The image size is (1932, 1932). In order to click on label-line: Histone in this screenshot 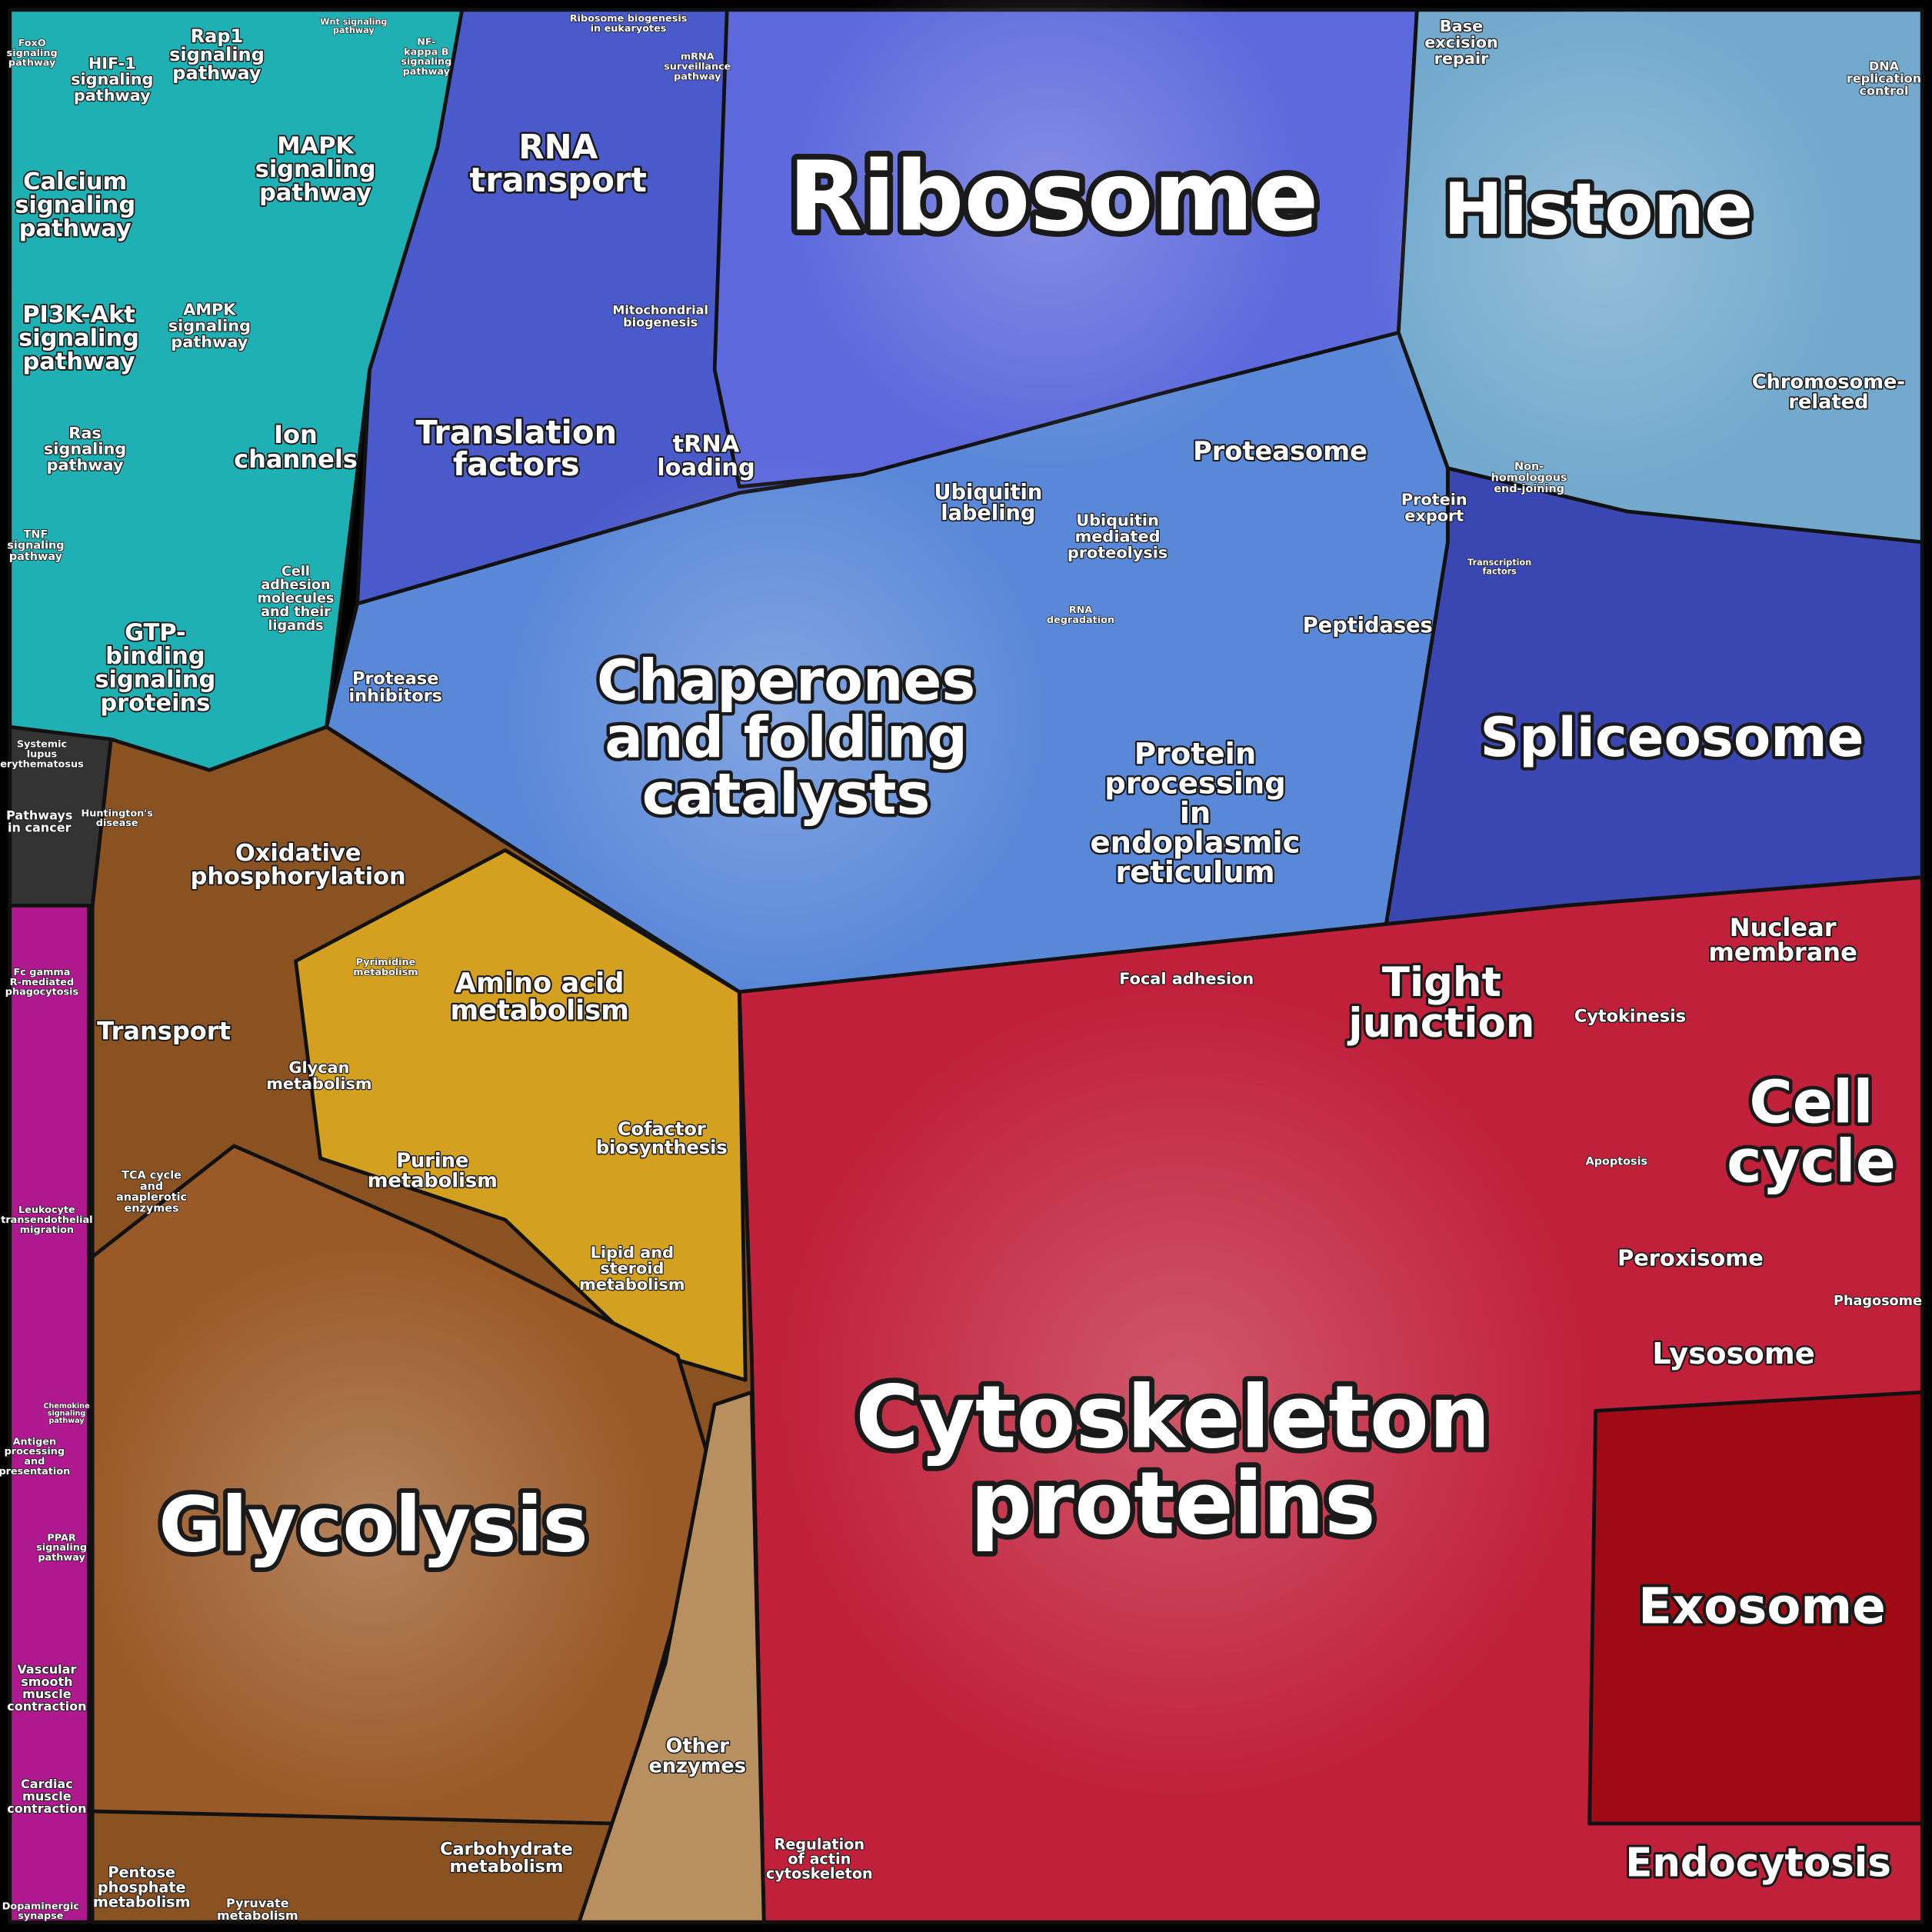, I will do `click(1598, 209)`.